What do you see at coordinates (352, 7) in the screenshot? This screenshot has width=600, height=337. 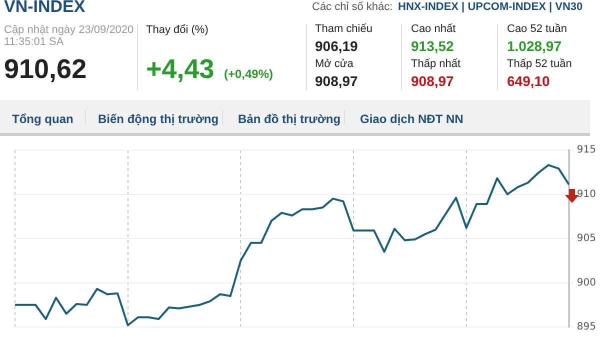 I see `text: Các chỉ số khác:` at bounding box center [352, 7].